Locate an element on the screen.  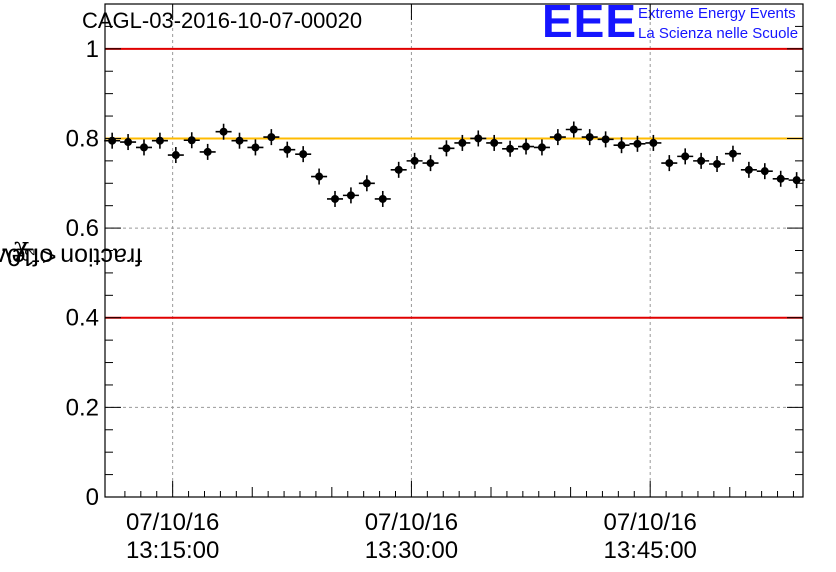
x-tick-time-1: 13:30:00 is located at coordinates (411, 550).